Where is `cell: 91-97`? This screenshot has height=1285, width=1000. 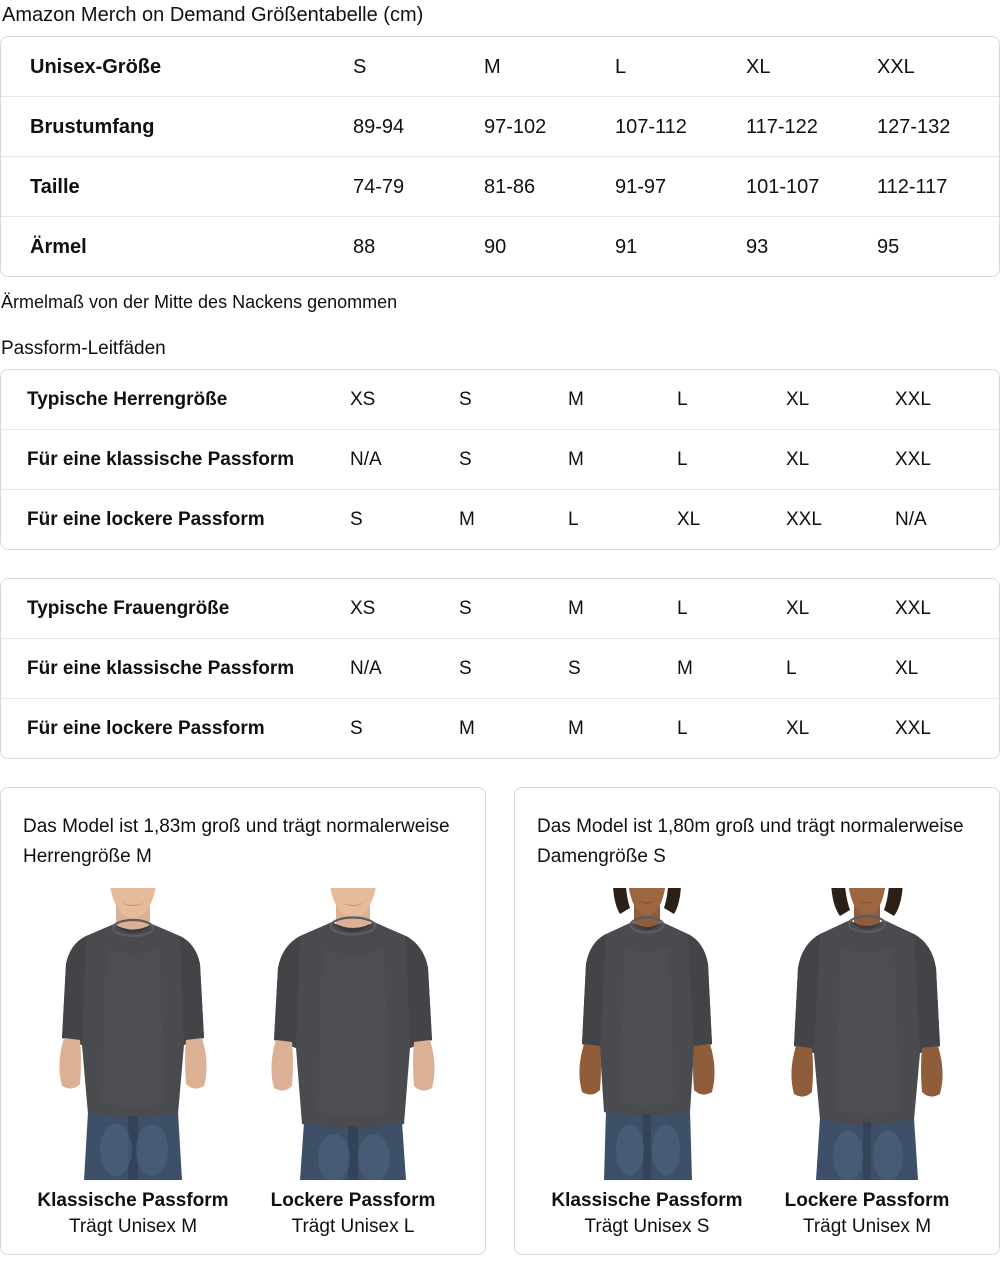
cell: 91-97 is located at coordinates (680, 186).